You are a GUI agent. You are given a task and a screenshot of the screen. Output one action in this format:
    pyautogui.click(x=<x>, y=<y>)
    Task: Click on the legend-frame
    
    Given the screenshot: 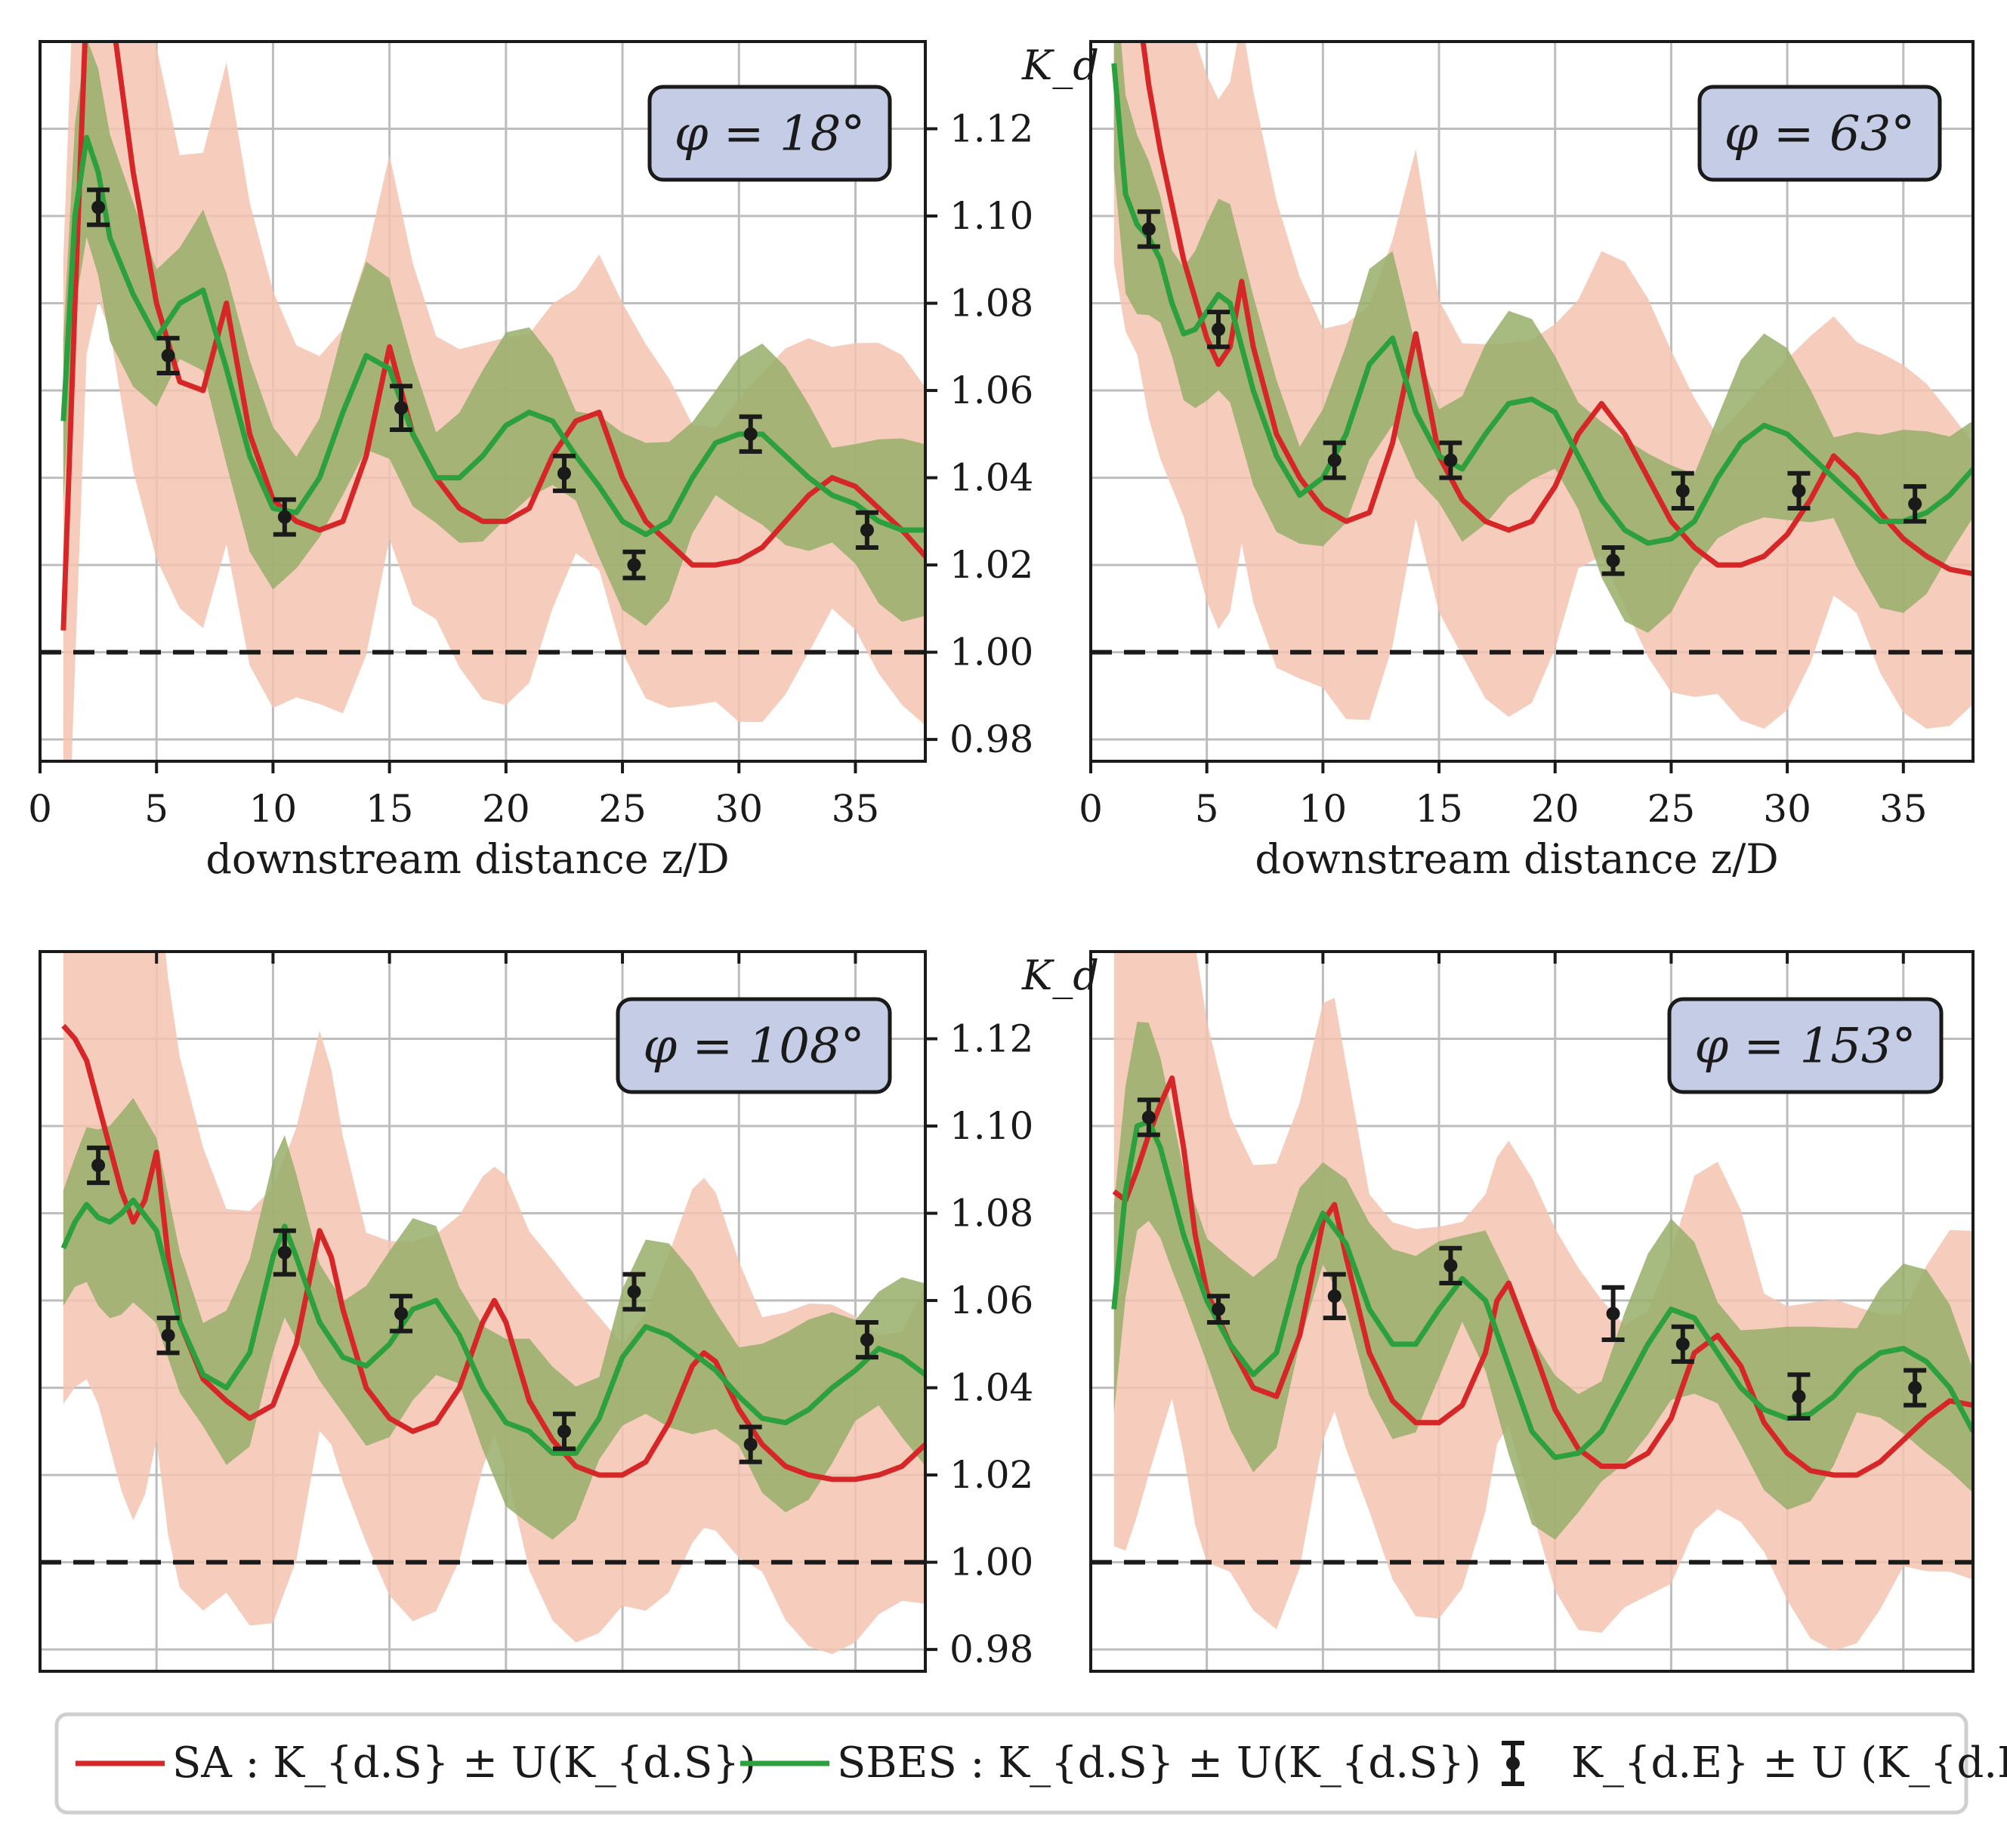 What is the action you would take?
    pyautogui.click(x=1011, y=1763)
    